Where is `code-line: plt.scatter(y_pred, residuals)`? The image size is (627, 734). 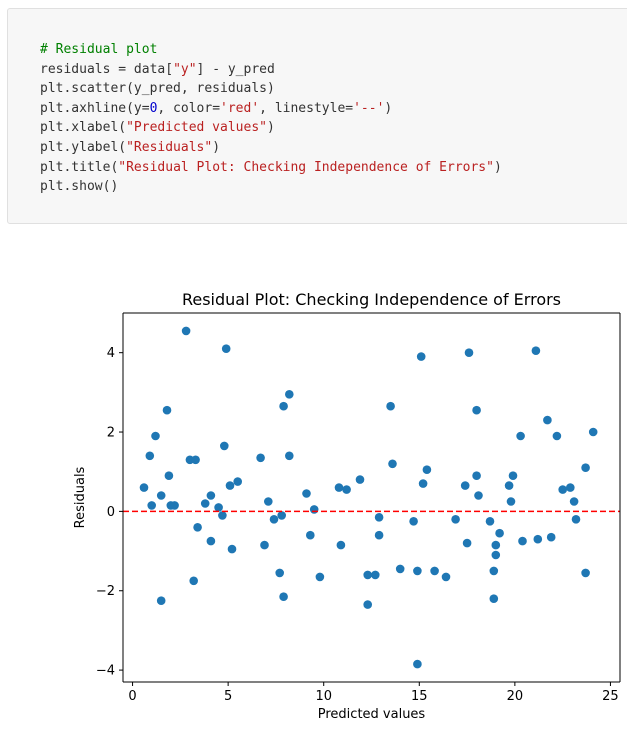
code-line: plt.scatter(y_pred, residuals) is located at coordinates (271, 89).